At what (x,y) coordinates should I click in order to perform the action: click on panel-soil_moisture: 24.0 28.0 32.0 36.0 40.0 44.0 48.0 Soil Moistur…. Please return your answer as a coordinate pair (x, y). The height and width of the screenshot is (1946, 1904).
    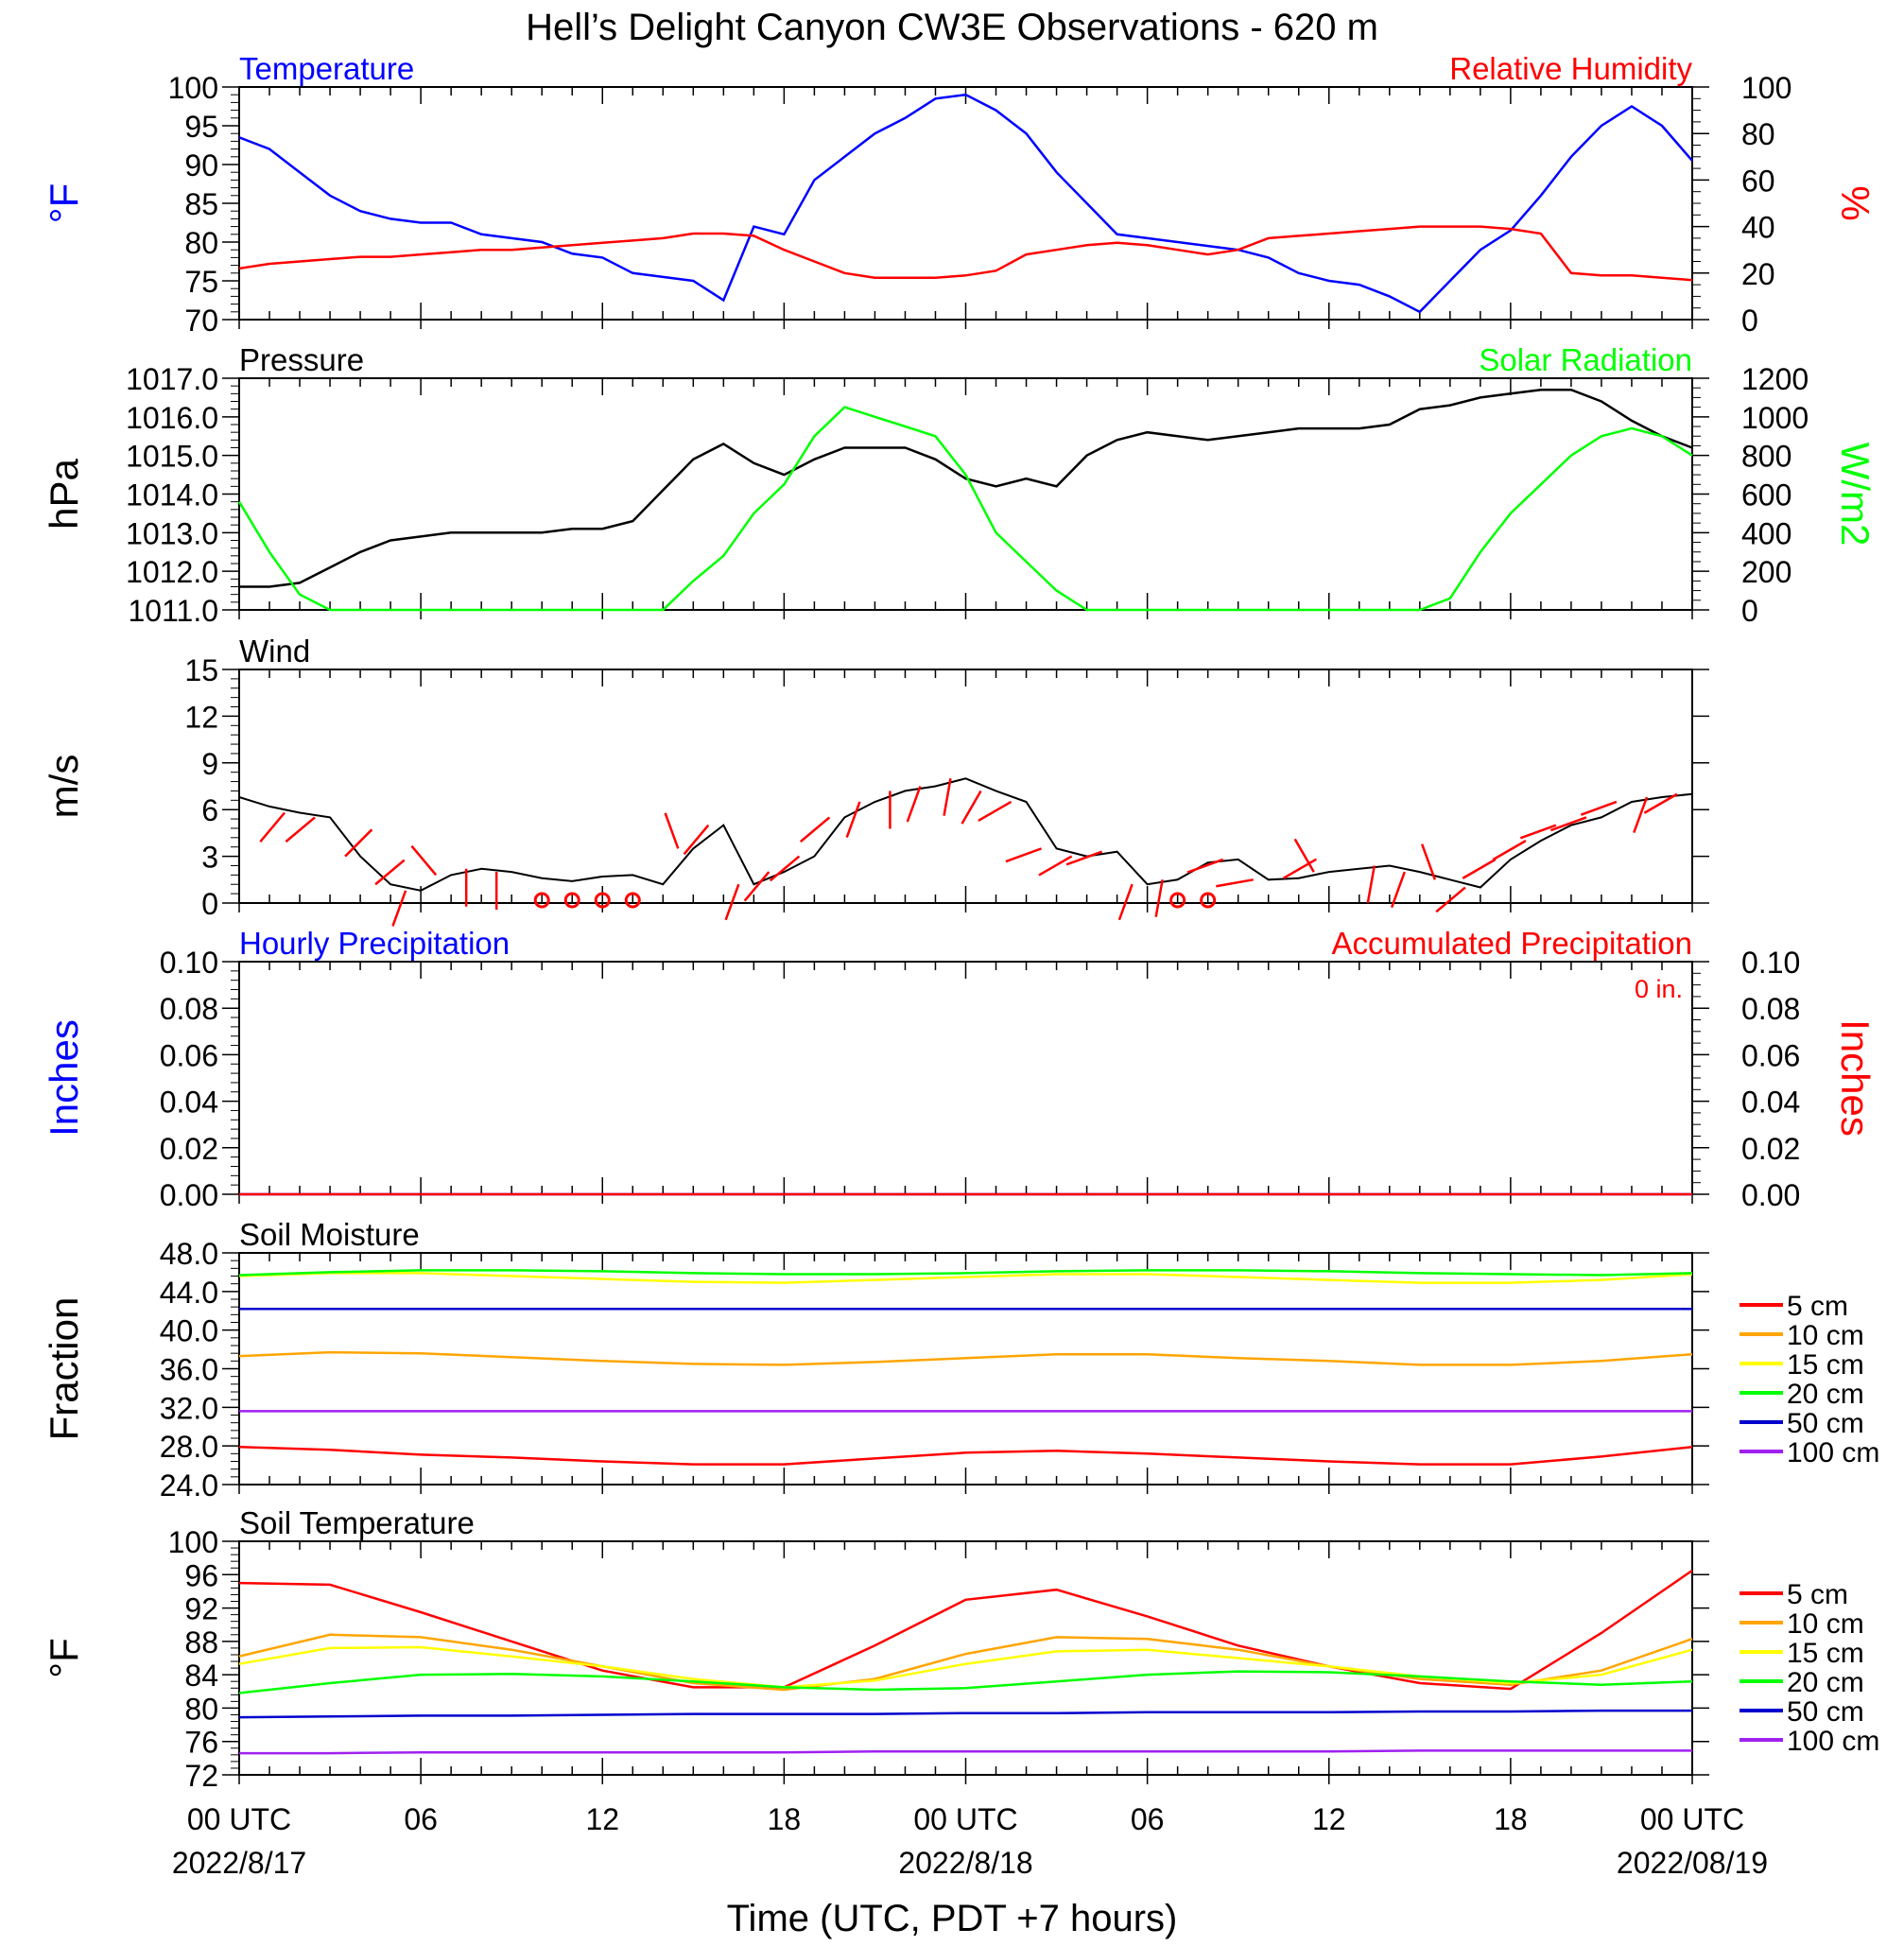
    Looking at the image, I should click on (960, 1360).